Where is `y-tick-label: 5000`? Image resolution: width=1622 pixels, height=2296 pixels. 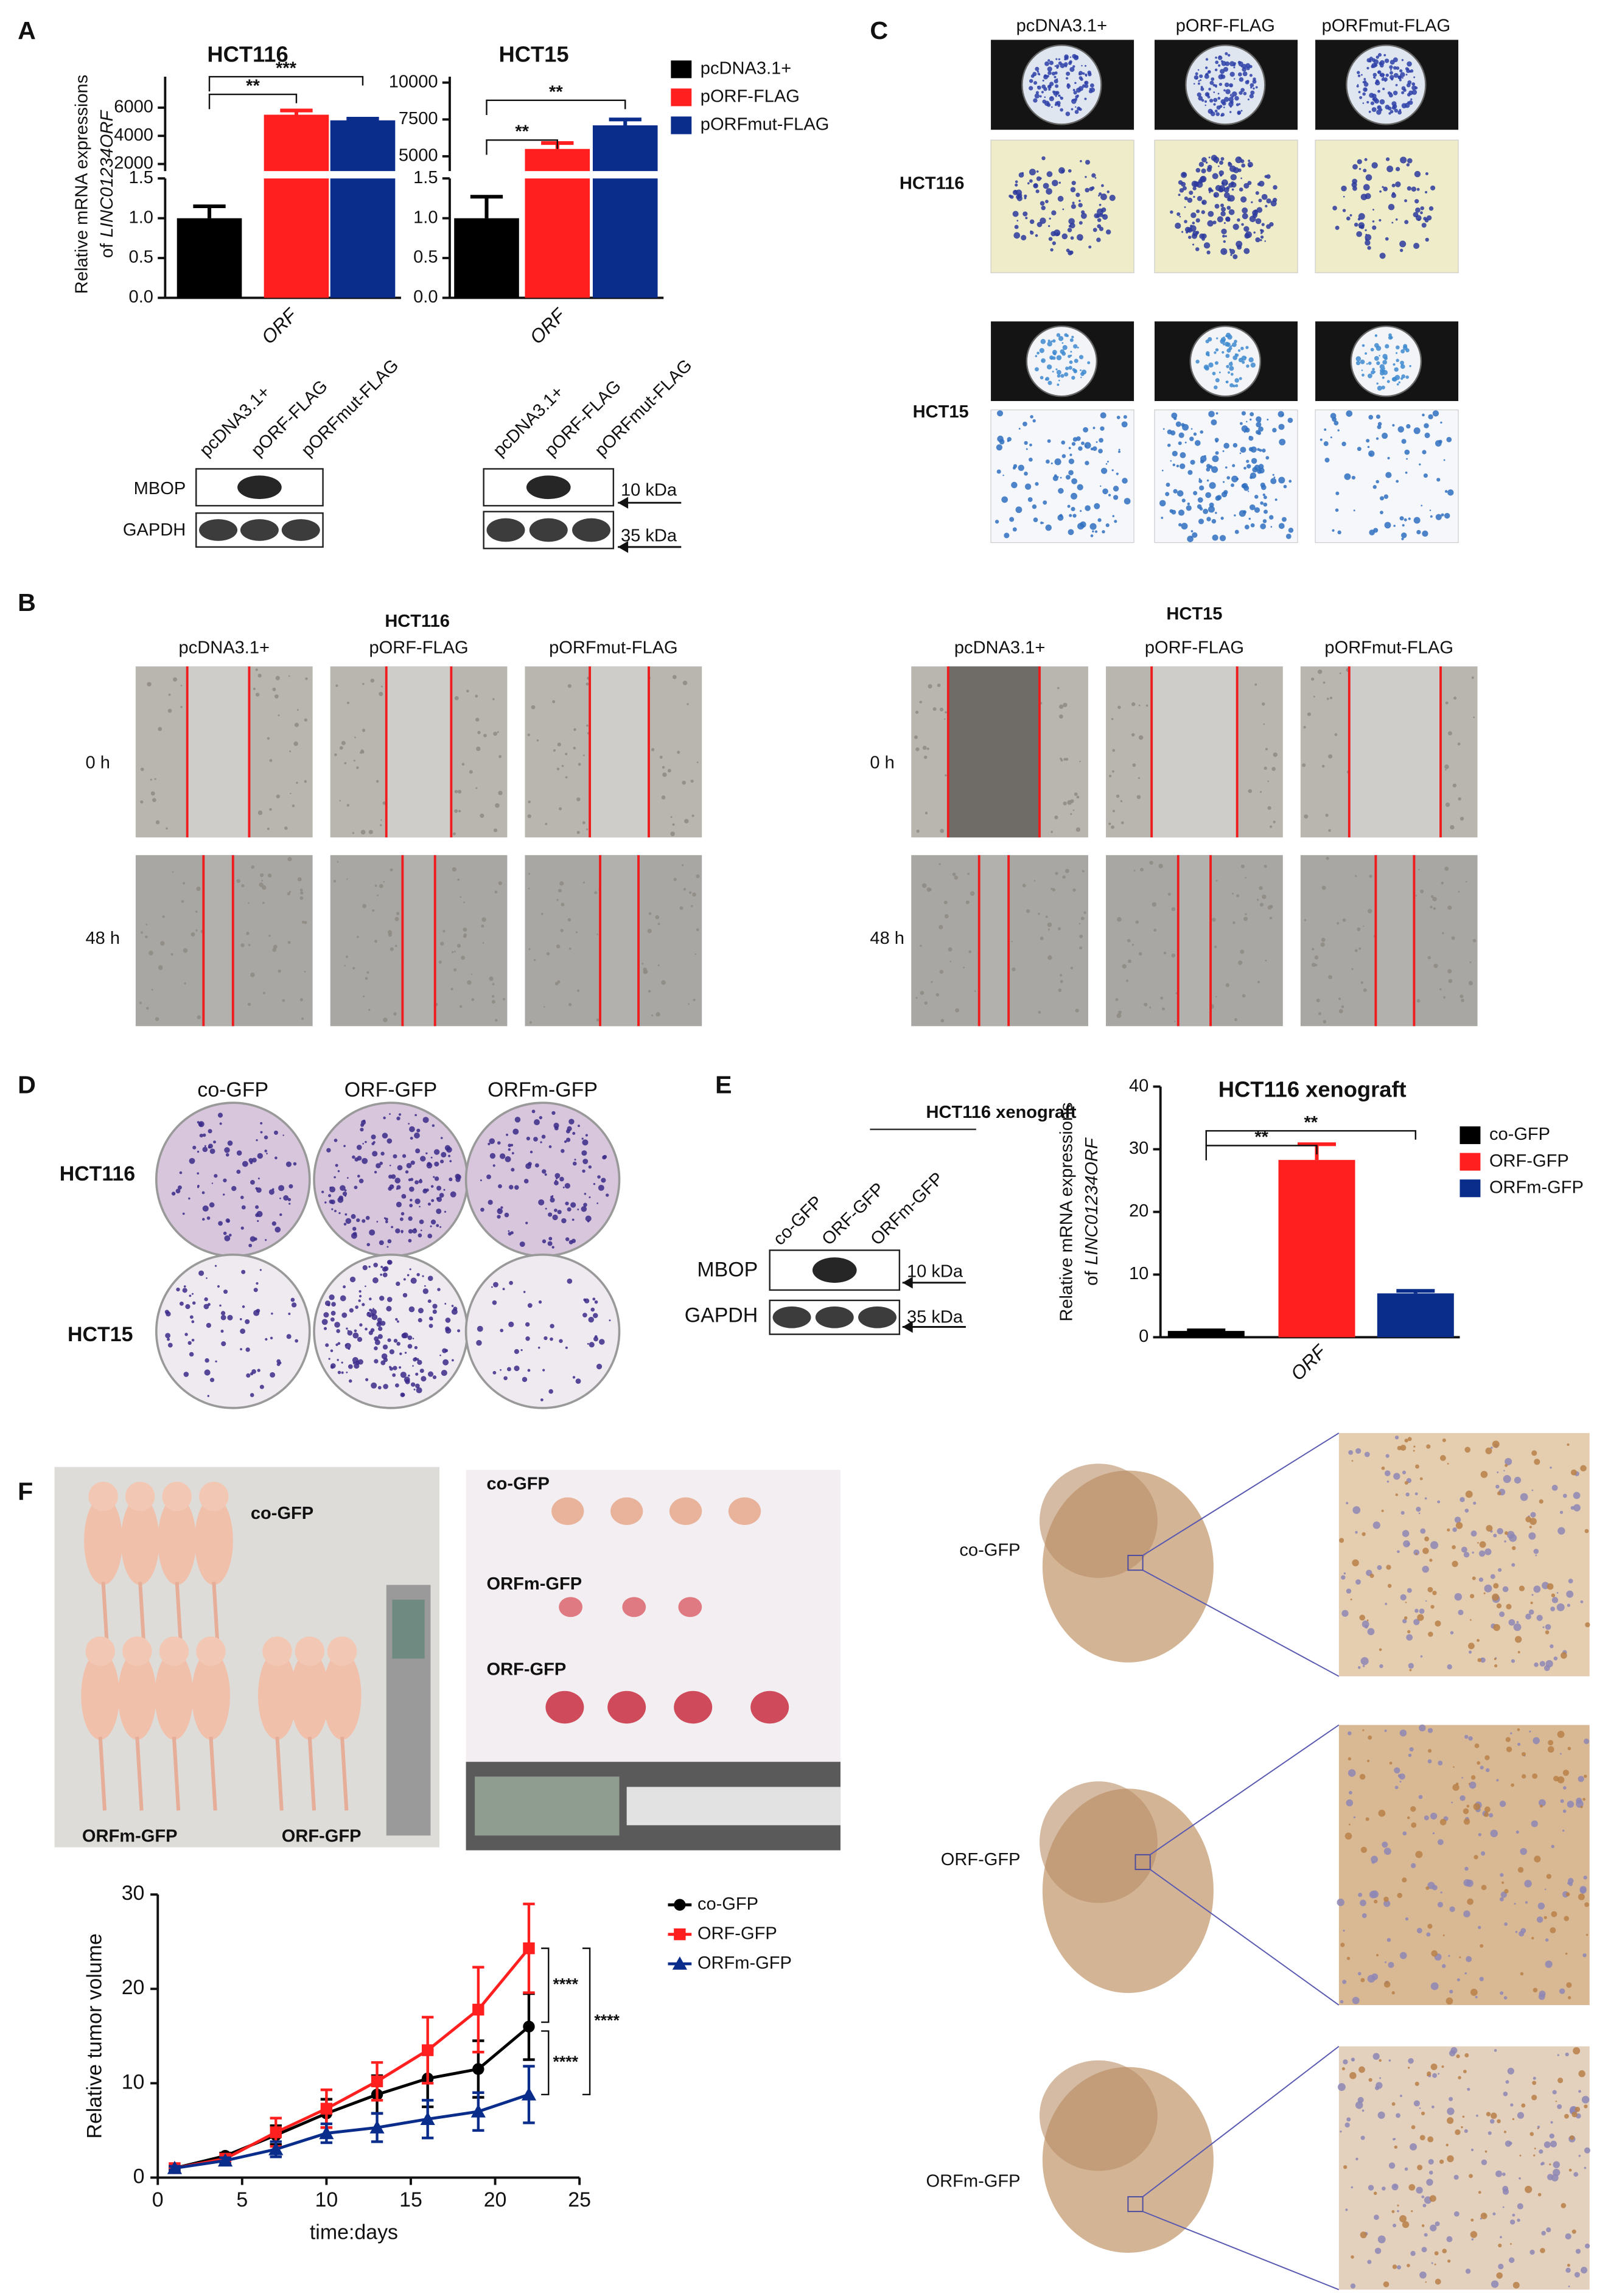 y-tick-label: 5000 is located at coordinates (418, 156).